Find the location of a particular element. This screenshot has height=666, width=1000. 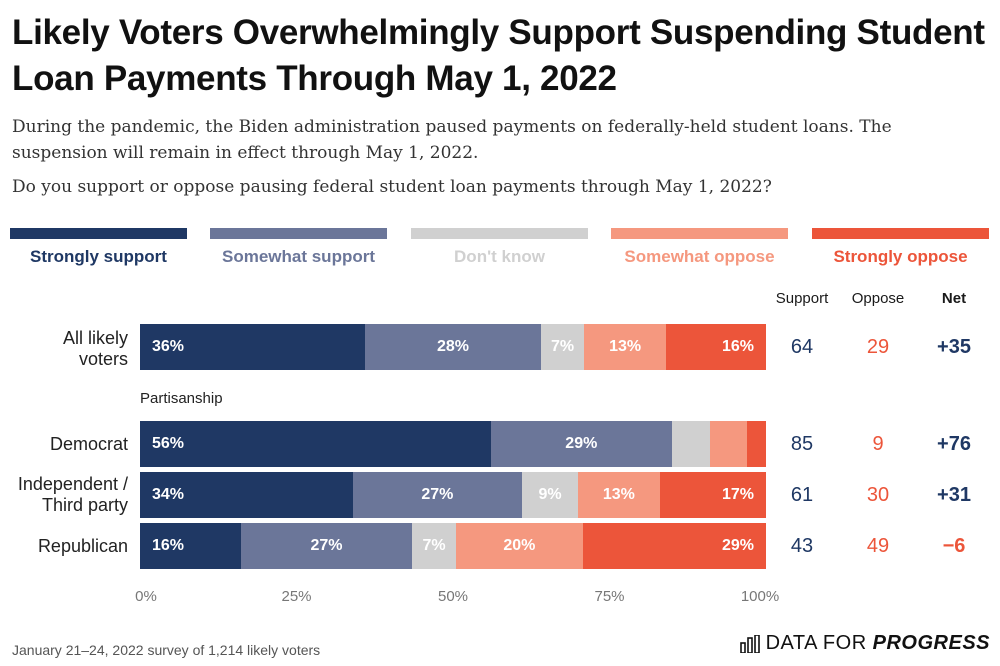

legend-item-dont-know: Don't know is located at coordinates (499, 248).